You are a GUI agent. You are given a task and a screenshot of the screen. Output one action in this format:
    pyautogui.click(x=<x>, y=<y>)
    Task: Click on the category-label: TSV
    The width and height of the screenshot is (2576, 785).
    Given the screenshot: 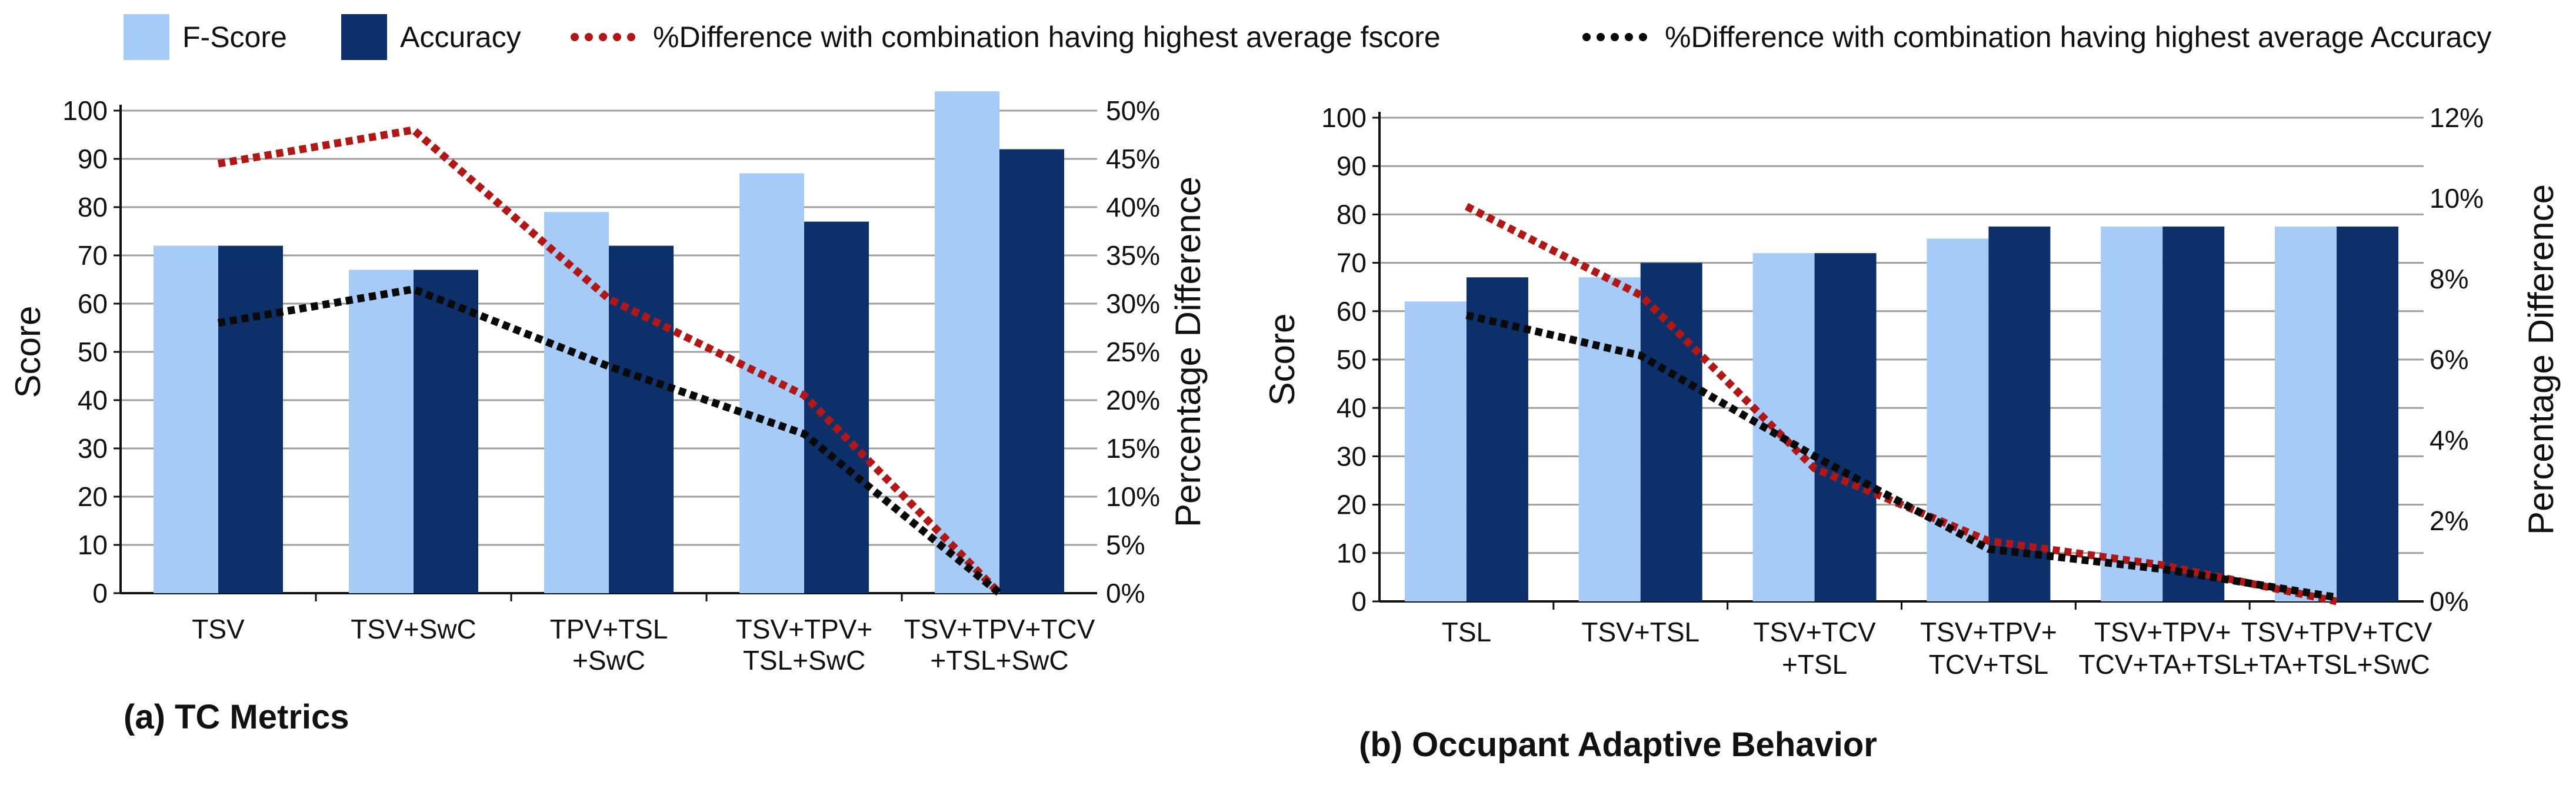 What is the action you would take?
    pyautogui.click(x=218, y=629)
    